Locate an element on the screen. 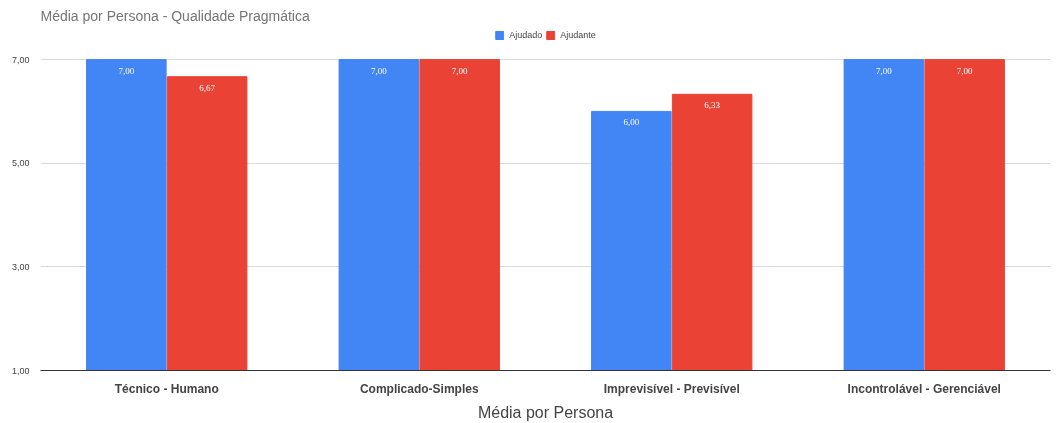 The width and height of the screenshot is (1060, 423). legend-label: Ajudado is located at coordinates (526, 35).